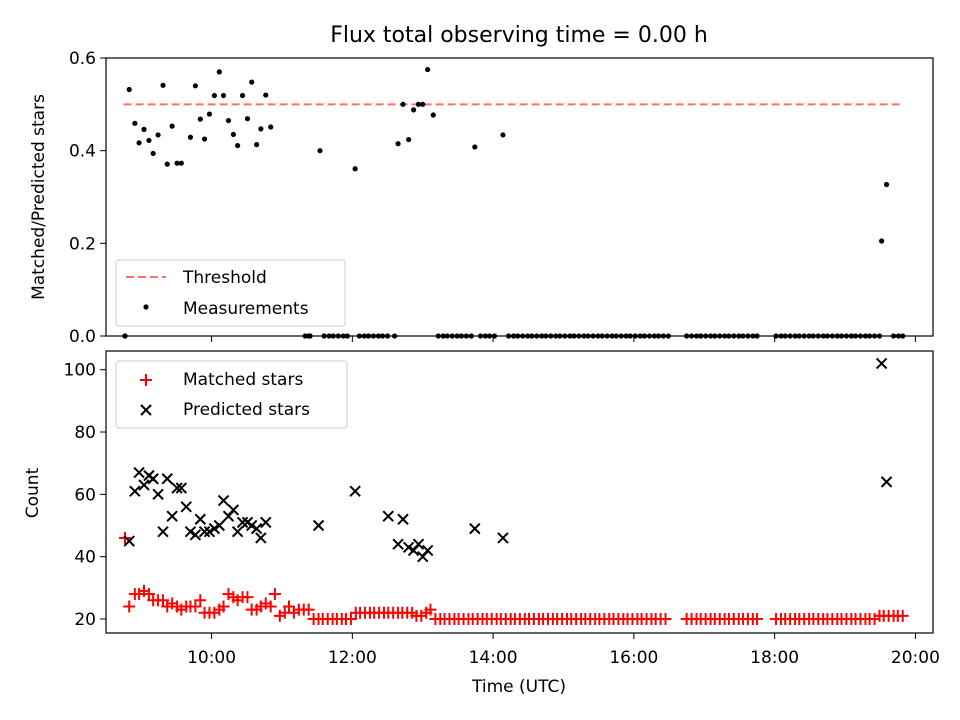 This screenshot has width=960, height=720. Describe the element at coordinates (230, 293) in the screenshot. I see `top-legend-box` at that location.